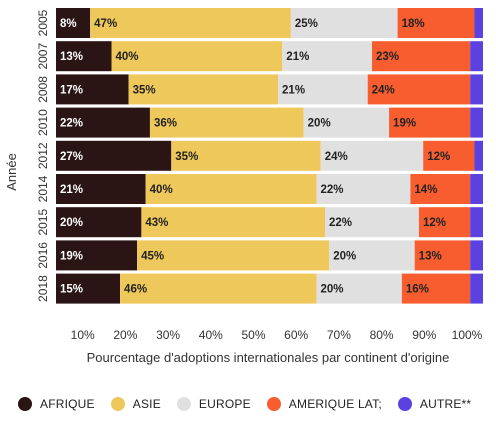 The image size is (496, 424). I want to click on data-label-2008-afrique: 17%, so click(71, 90).